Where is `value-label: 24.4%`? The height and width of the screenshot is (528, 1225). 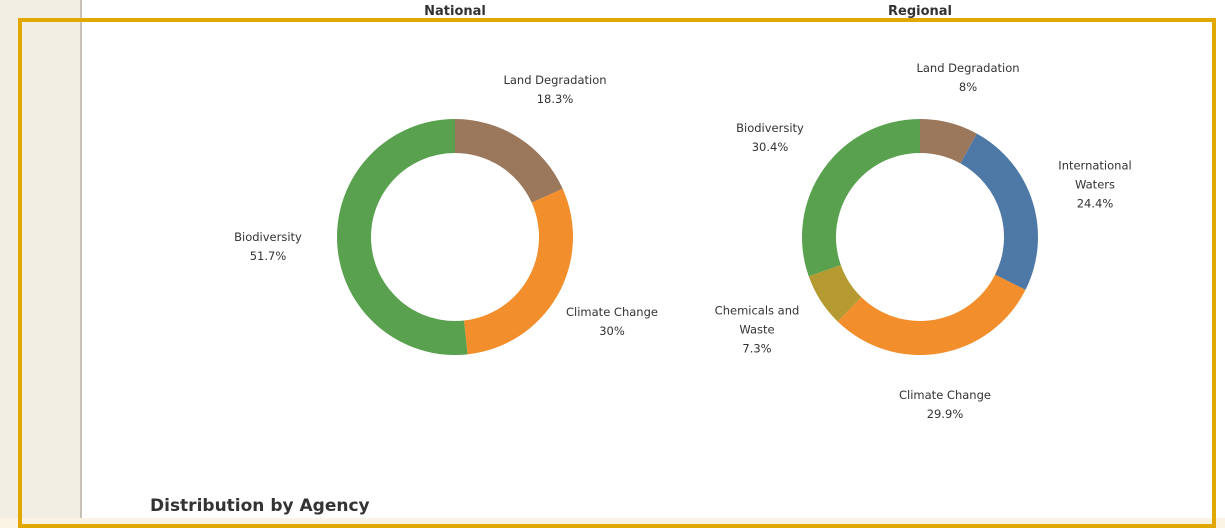
value-label: 24.4% is located at coordinates (1095, 203).